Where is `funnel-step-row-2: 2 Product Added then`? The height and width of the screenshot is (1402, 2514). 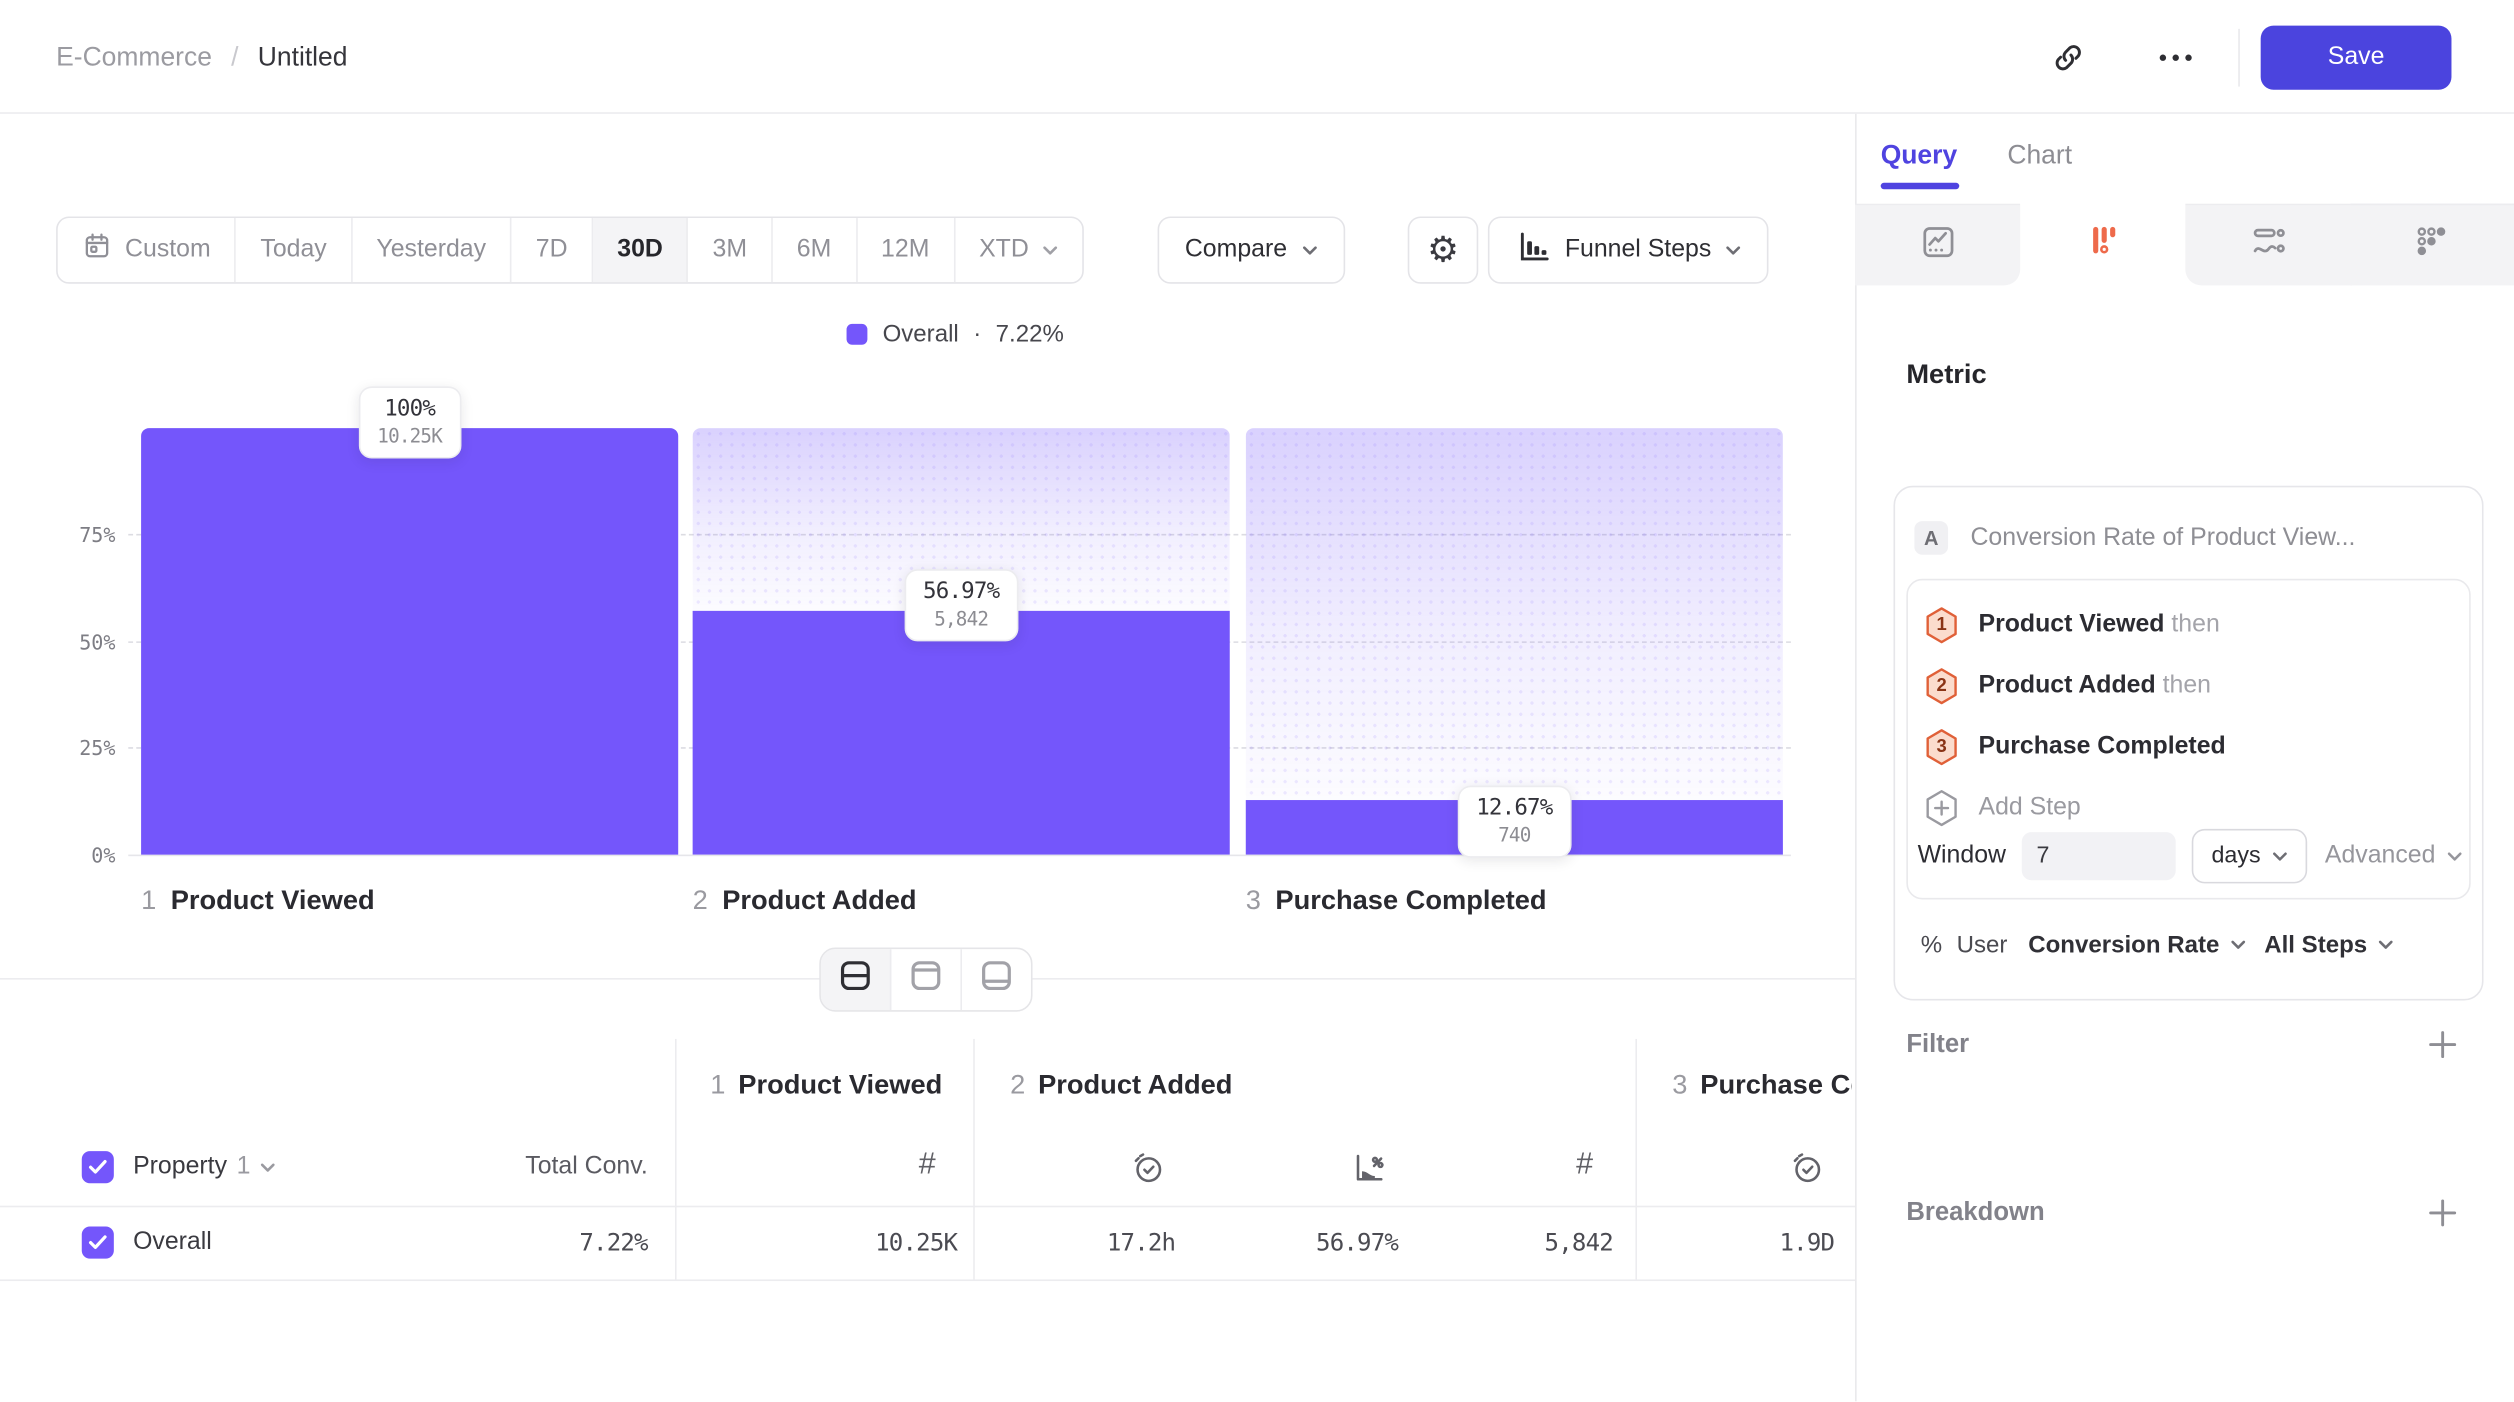
funnel-step-row-2: 2 Product Added then is located at coordinates (2067, 686).